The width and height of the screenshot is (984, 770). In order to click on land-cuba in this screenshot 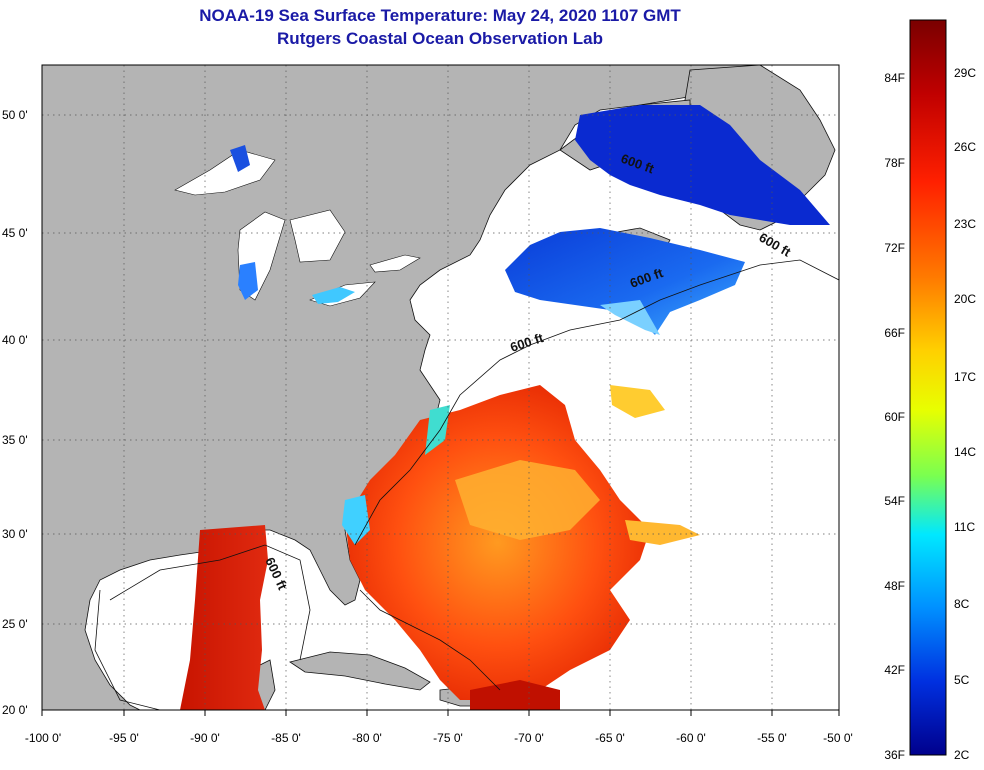, I will do `click(360, 671)`.